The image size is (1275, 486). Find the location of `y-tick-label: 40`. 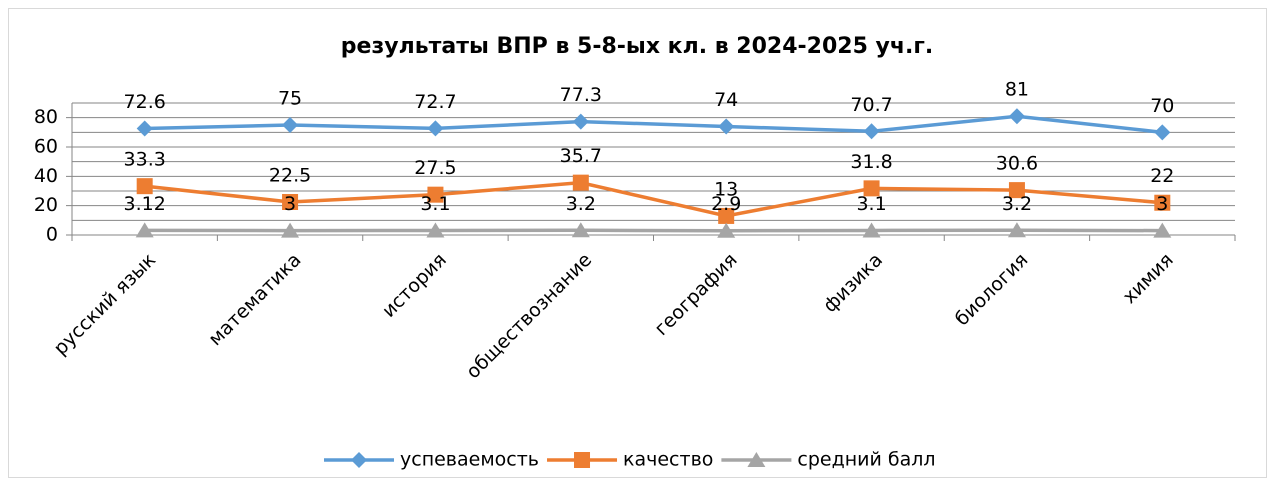

y-tick-label: 40 is located at coordinates (46, 176).